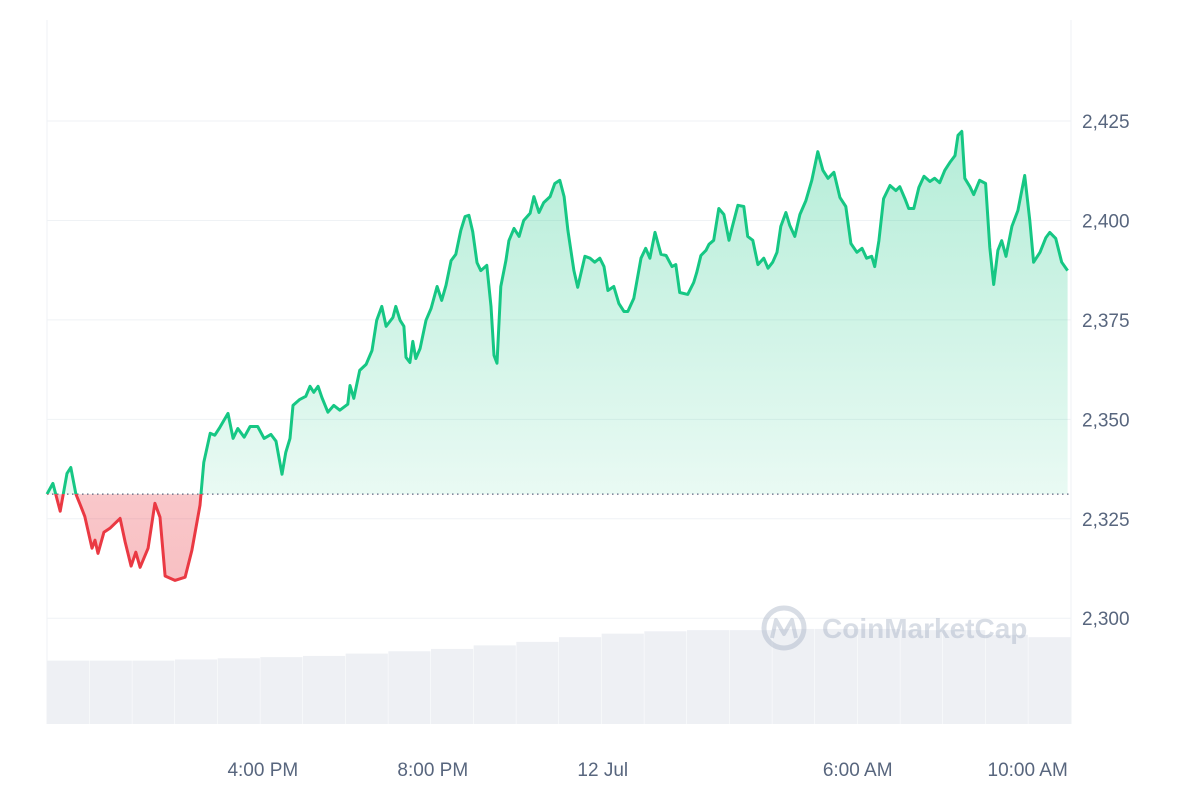 The width and height of the screenshot is (1200, 800). Describe the element at coordinates (1106, 420) in the screenshot. I see `y-tick-label: 2,350` at that location.